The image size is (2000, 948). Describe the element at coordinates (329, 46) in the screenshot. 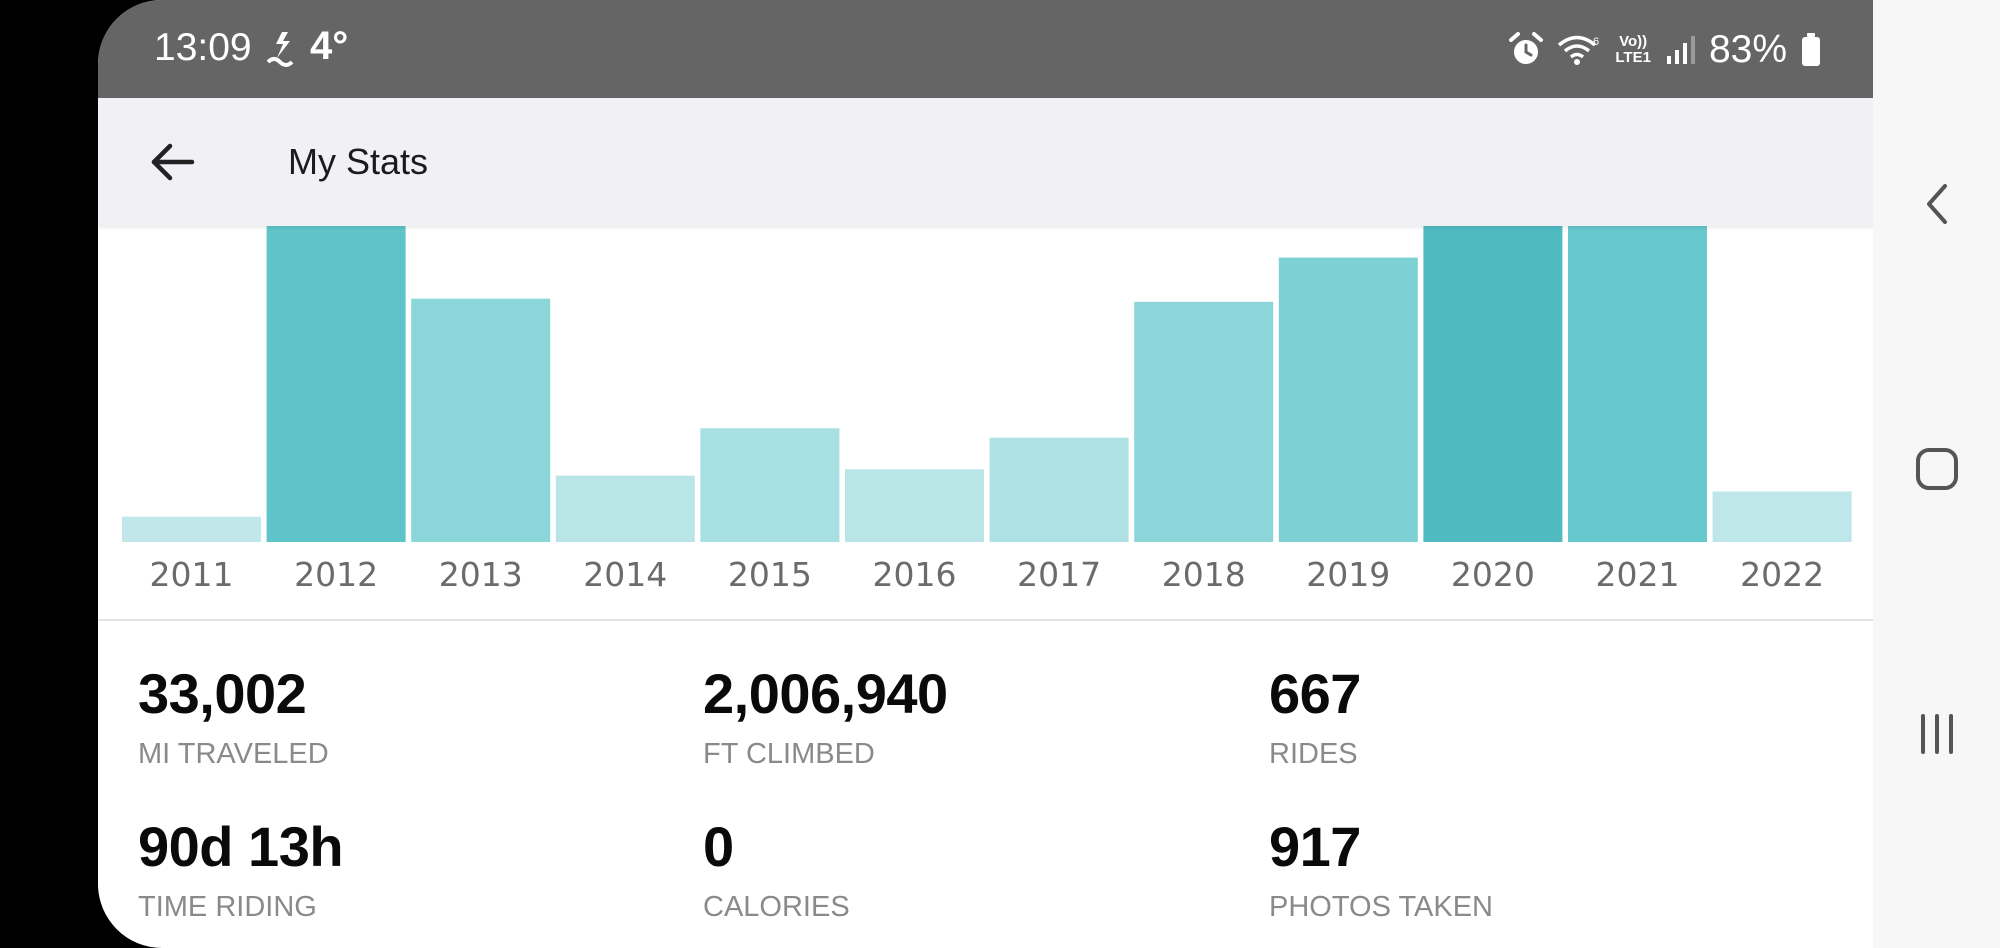

I see `status-temperature: 4°` at that location.